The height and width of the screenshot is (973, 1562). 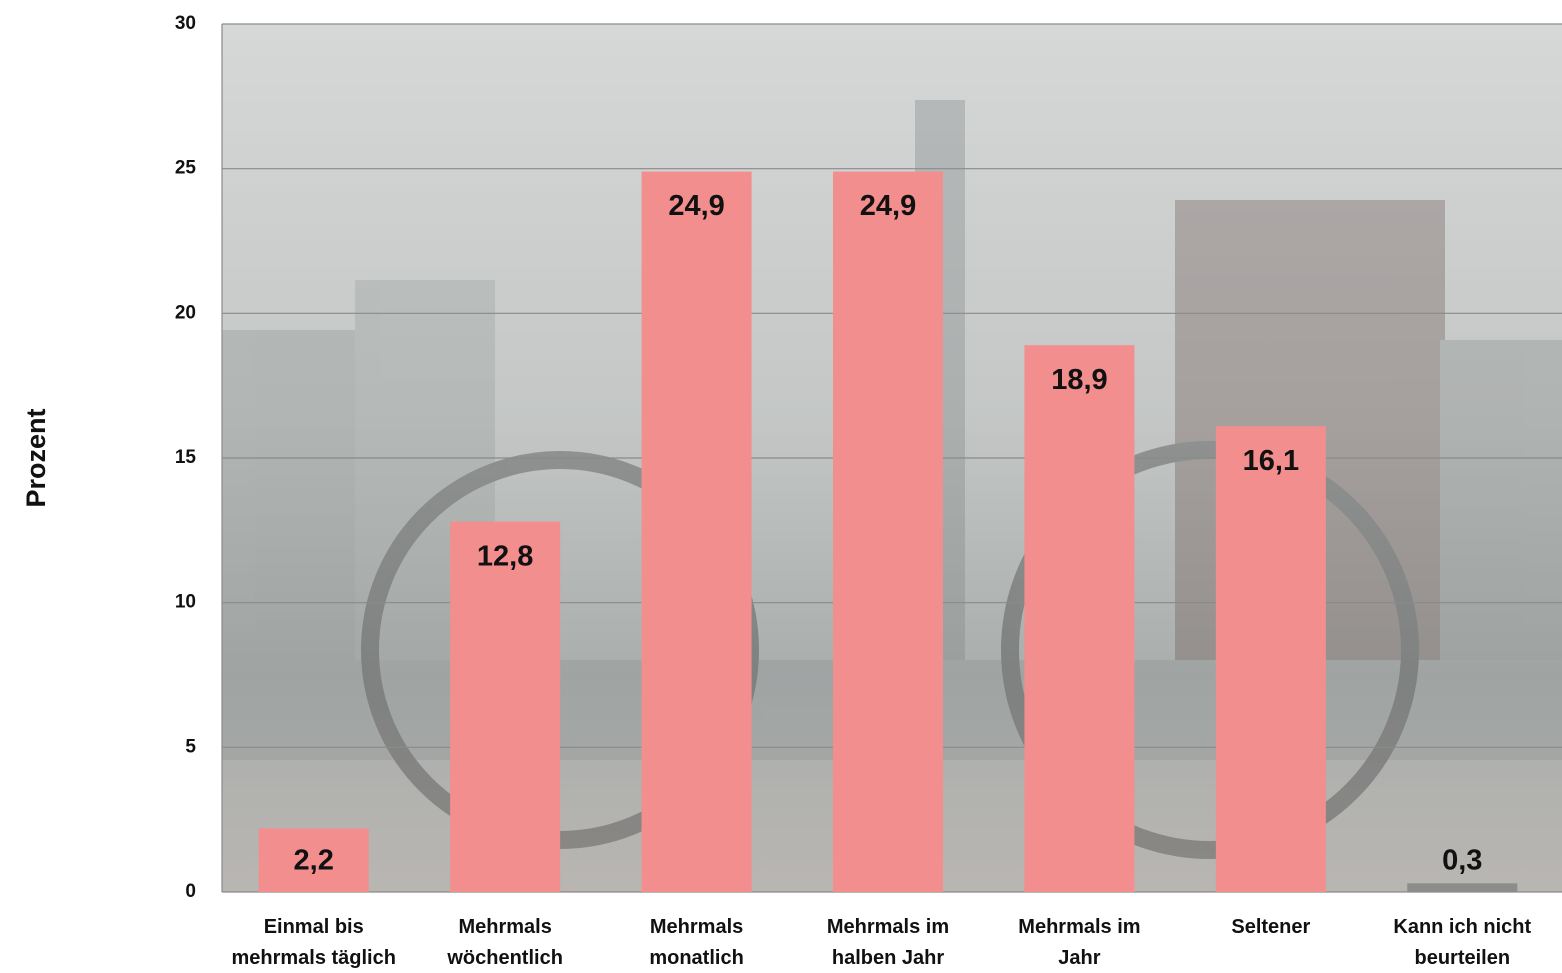 What do you see at coordinates (504, 958) in the screenshot?
I see `x-tick-label-line: wöchentlich` at bounding box center [504, 958].